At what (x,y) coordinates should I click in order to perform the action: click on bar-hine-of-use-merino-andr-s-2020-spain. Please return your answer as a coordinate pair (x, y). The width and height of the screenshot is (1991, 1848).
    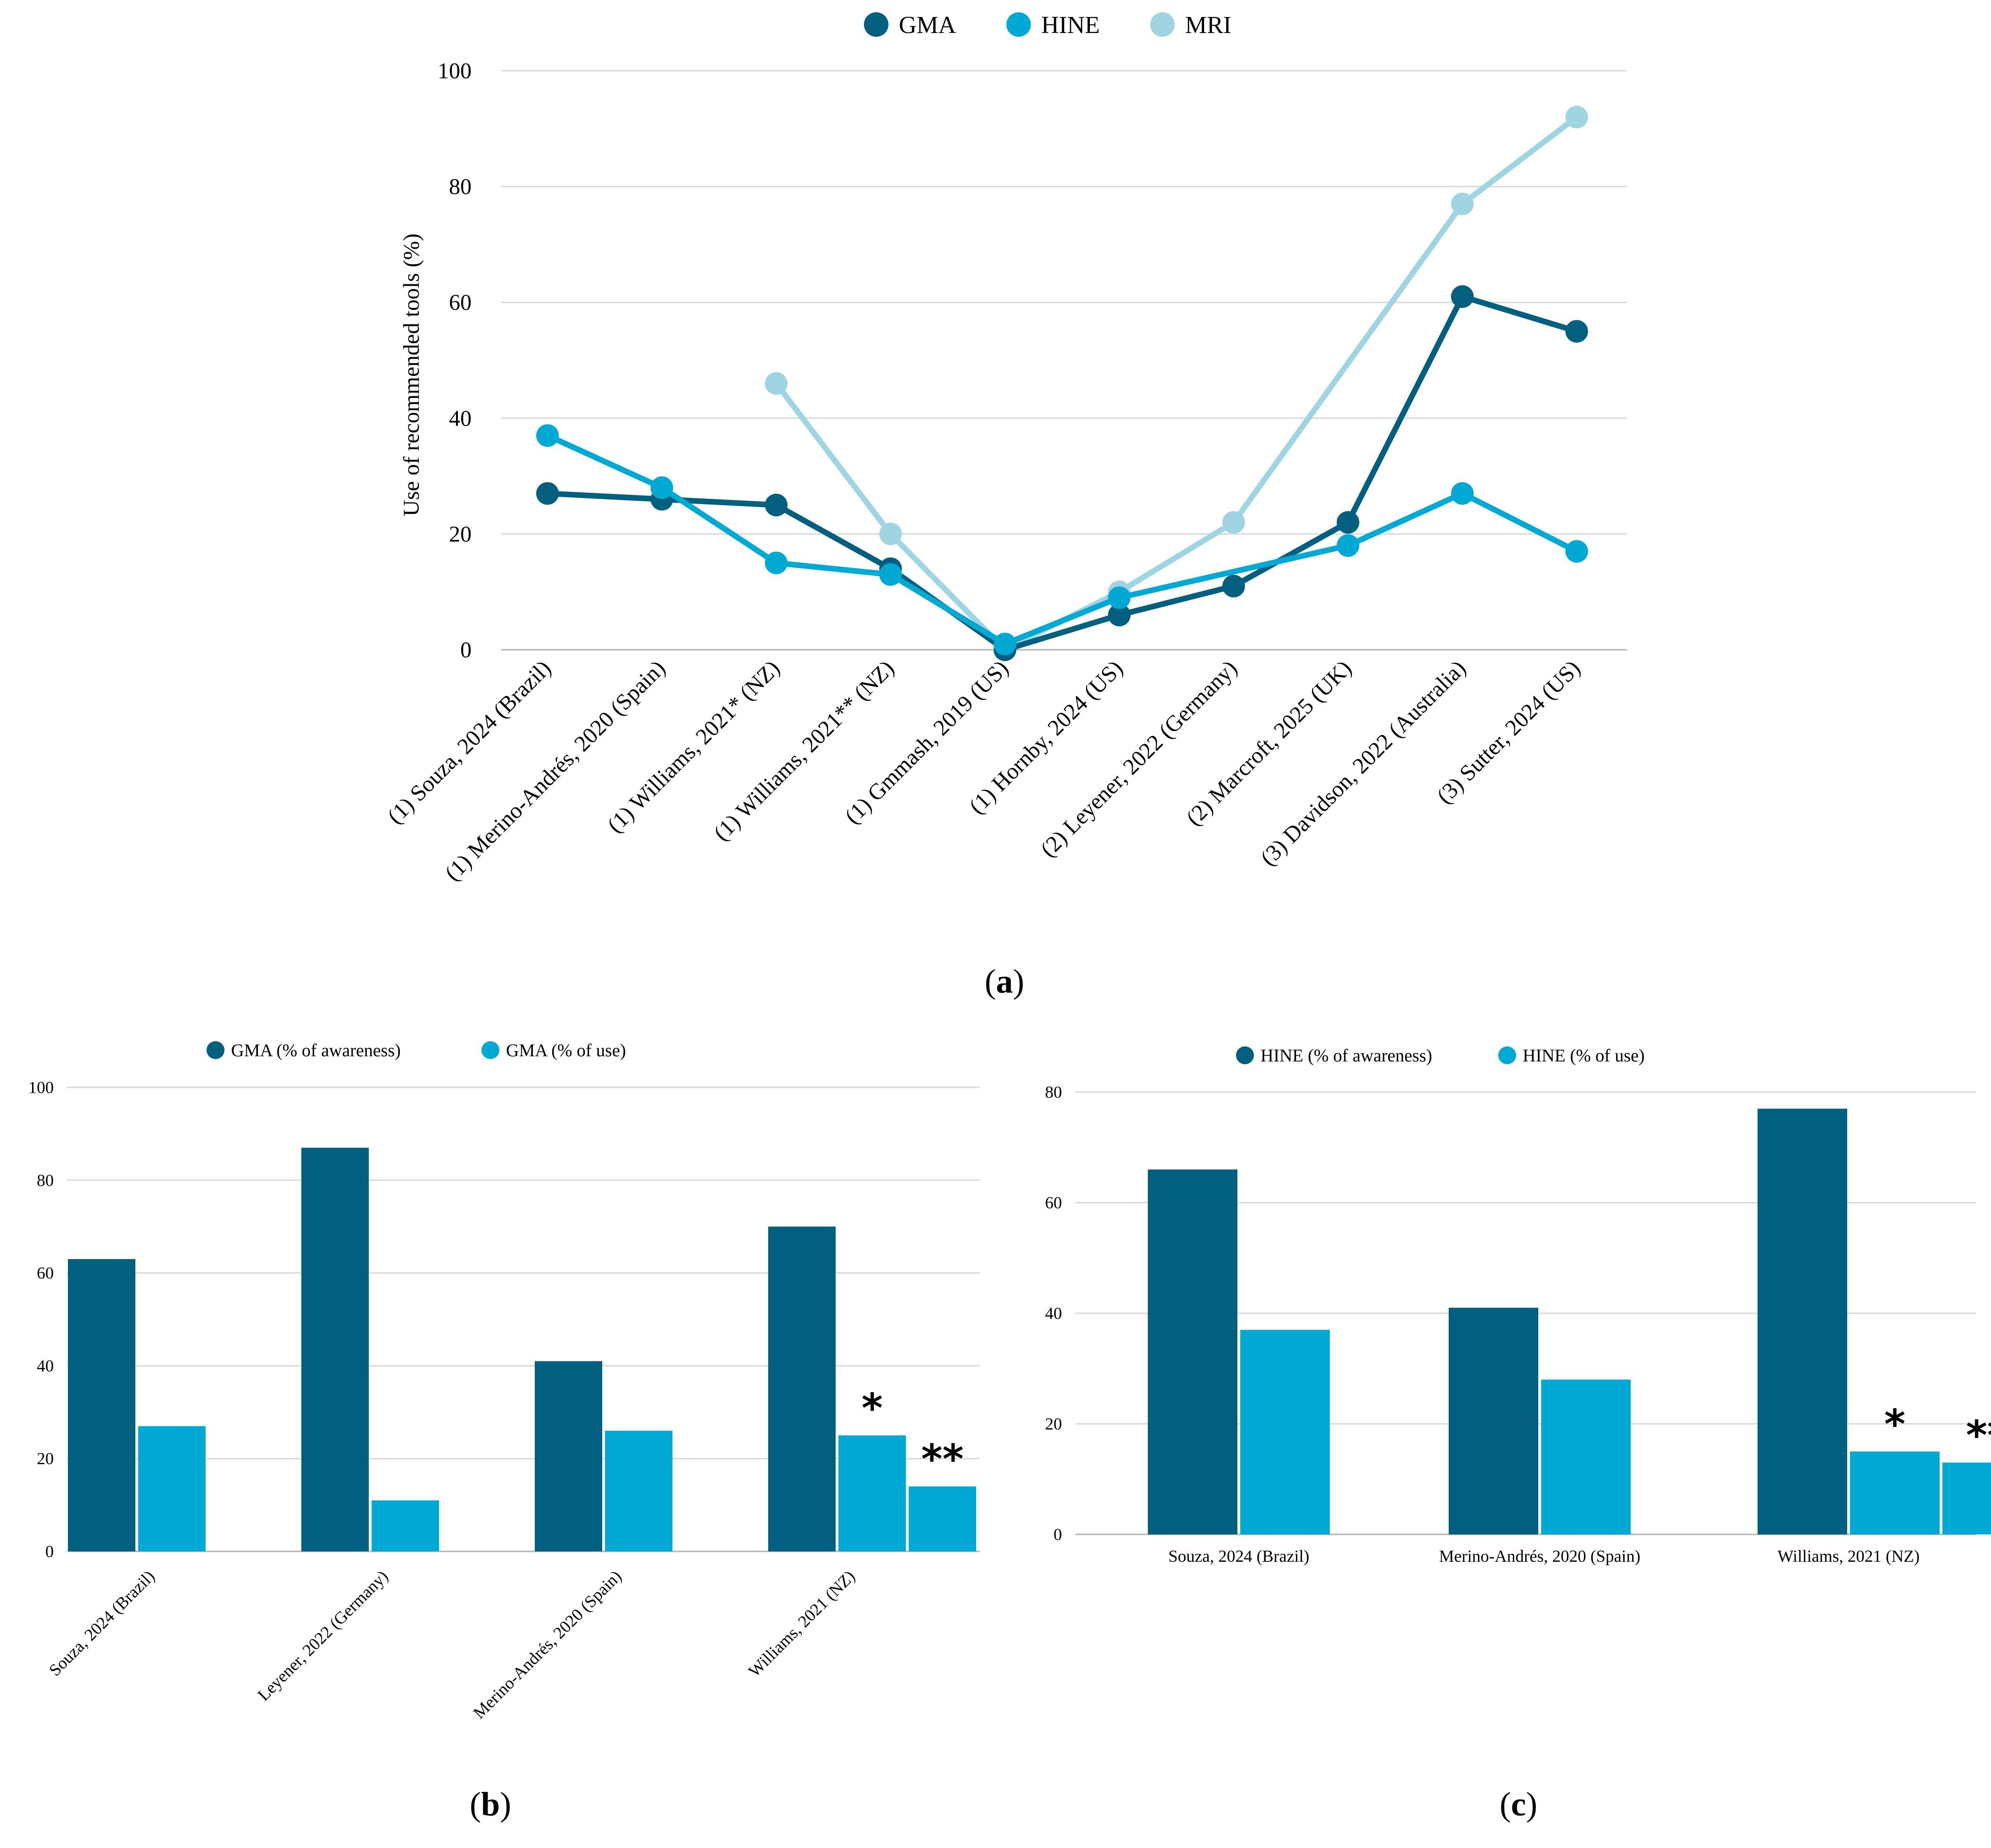
    Looking at the image, I should click on (1586, 1456).